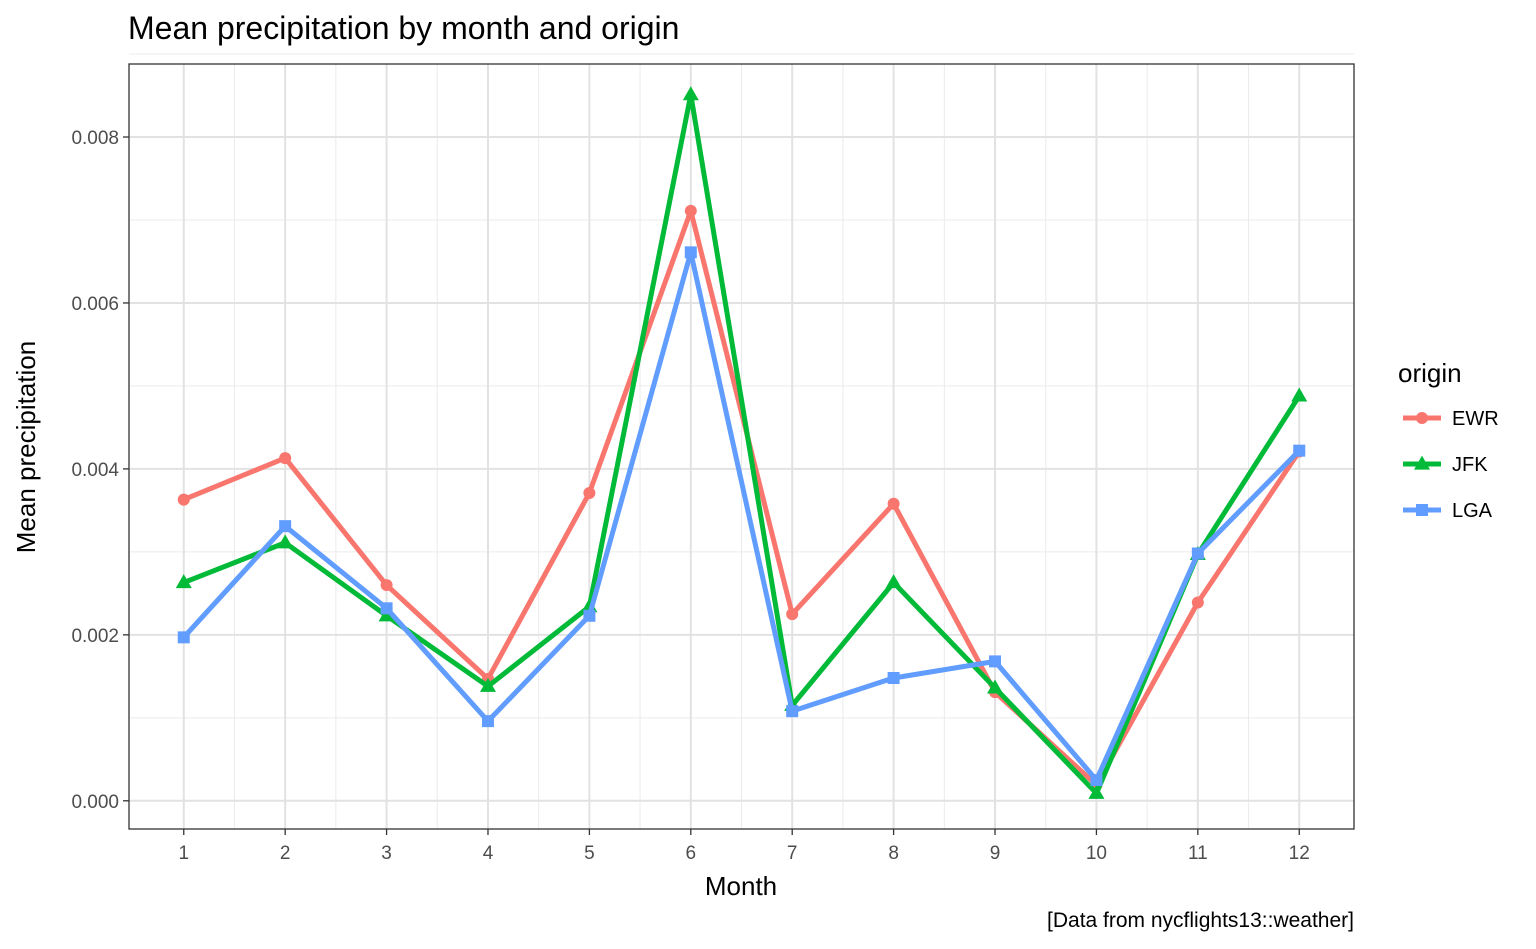 The image size is (1536, 949). What do you see at coordinates (1200, 920) in the screenshot?
I see `chart-caption: [Data from nycflights13::weather]` at bounding box center [1200, 920].